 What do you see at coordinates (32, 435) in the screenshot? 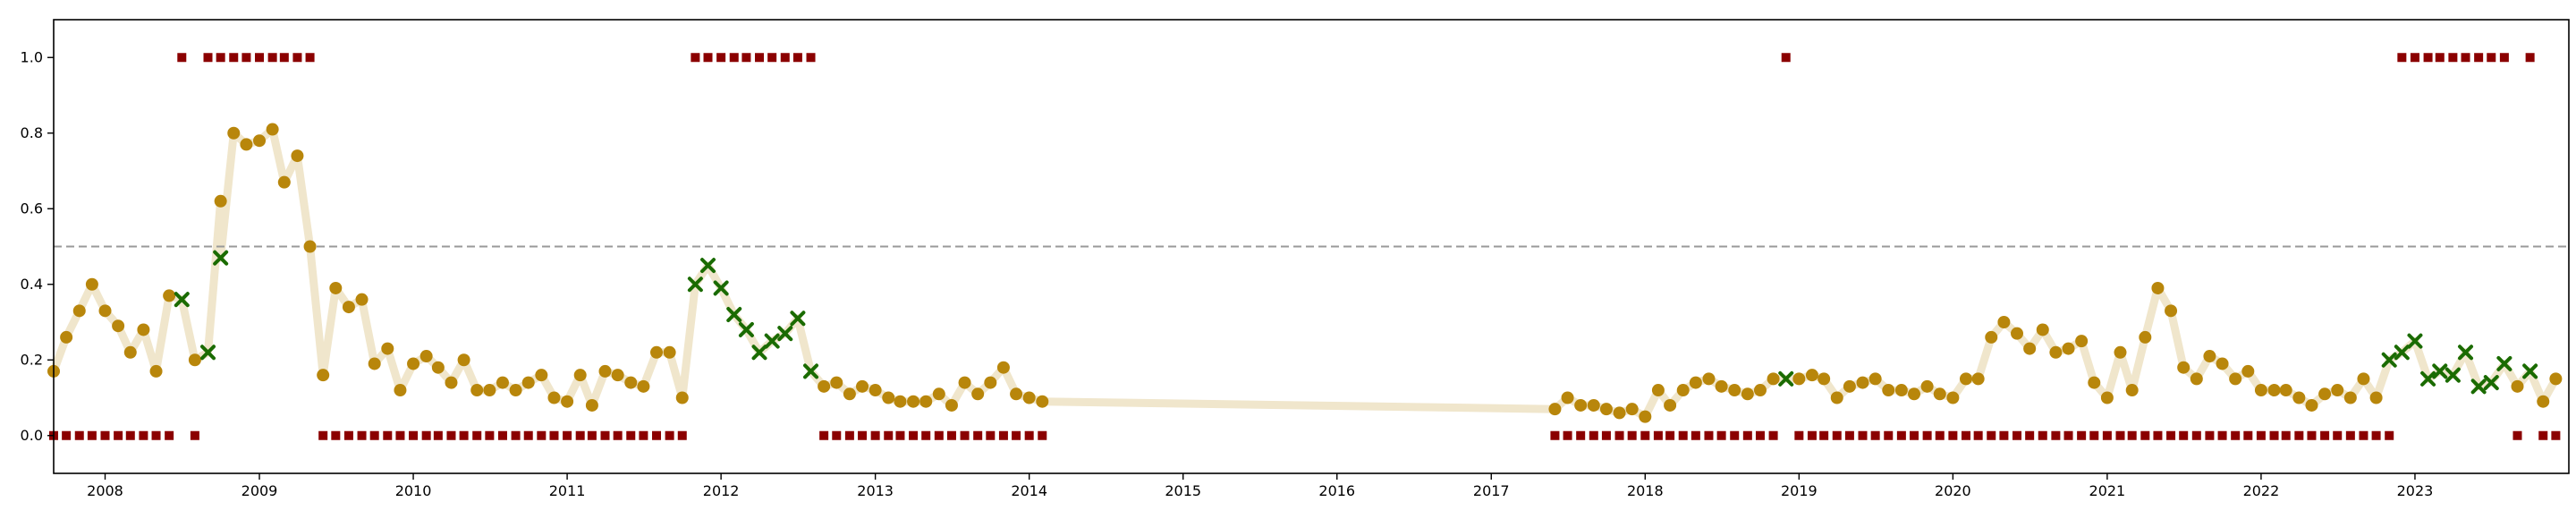
I see `y-tick-label: 0.0` at bounding box center [32, 435].